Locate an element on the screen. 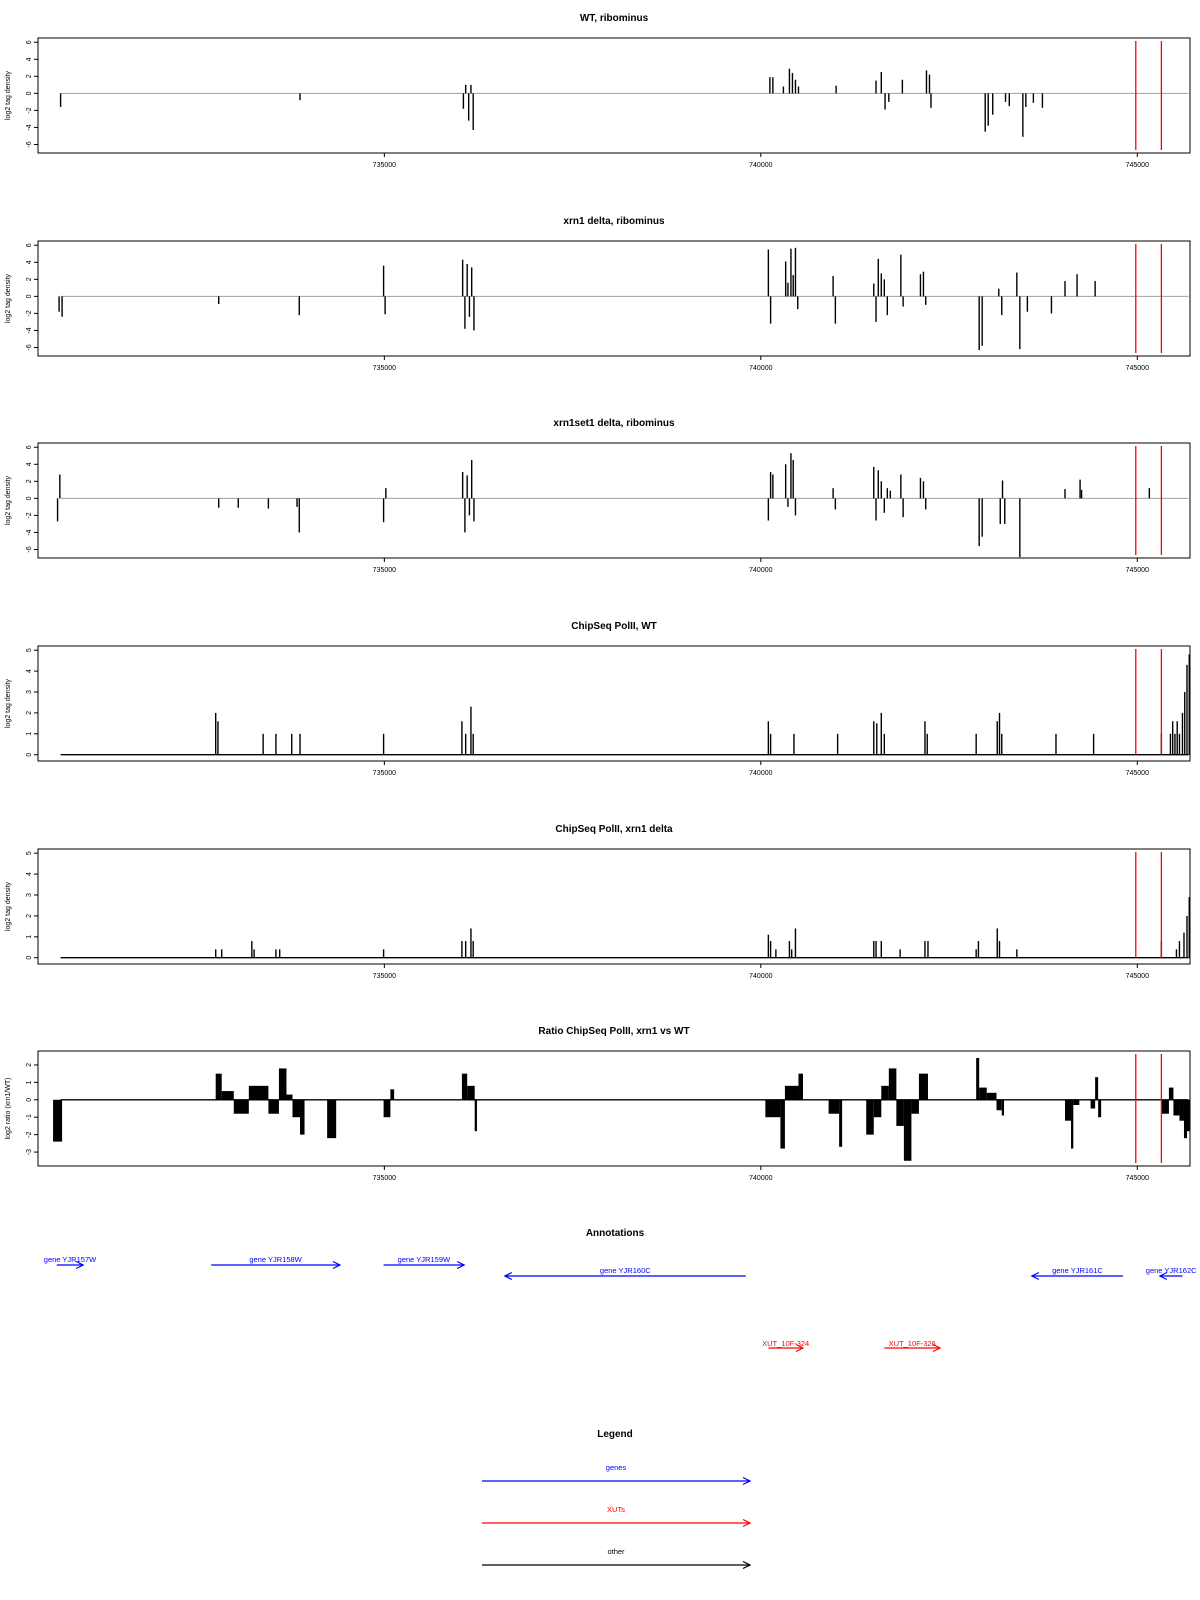  y-tick-label: 5 is located at coordinates (29, 650).